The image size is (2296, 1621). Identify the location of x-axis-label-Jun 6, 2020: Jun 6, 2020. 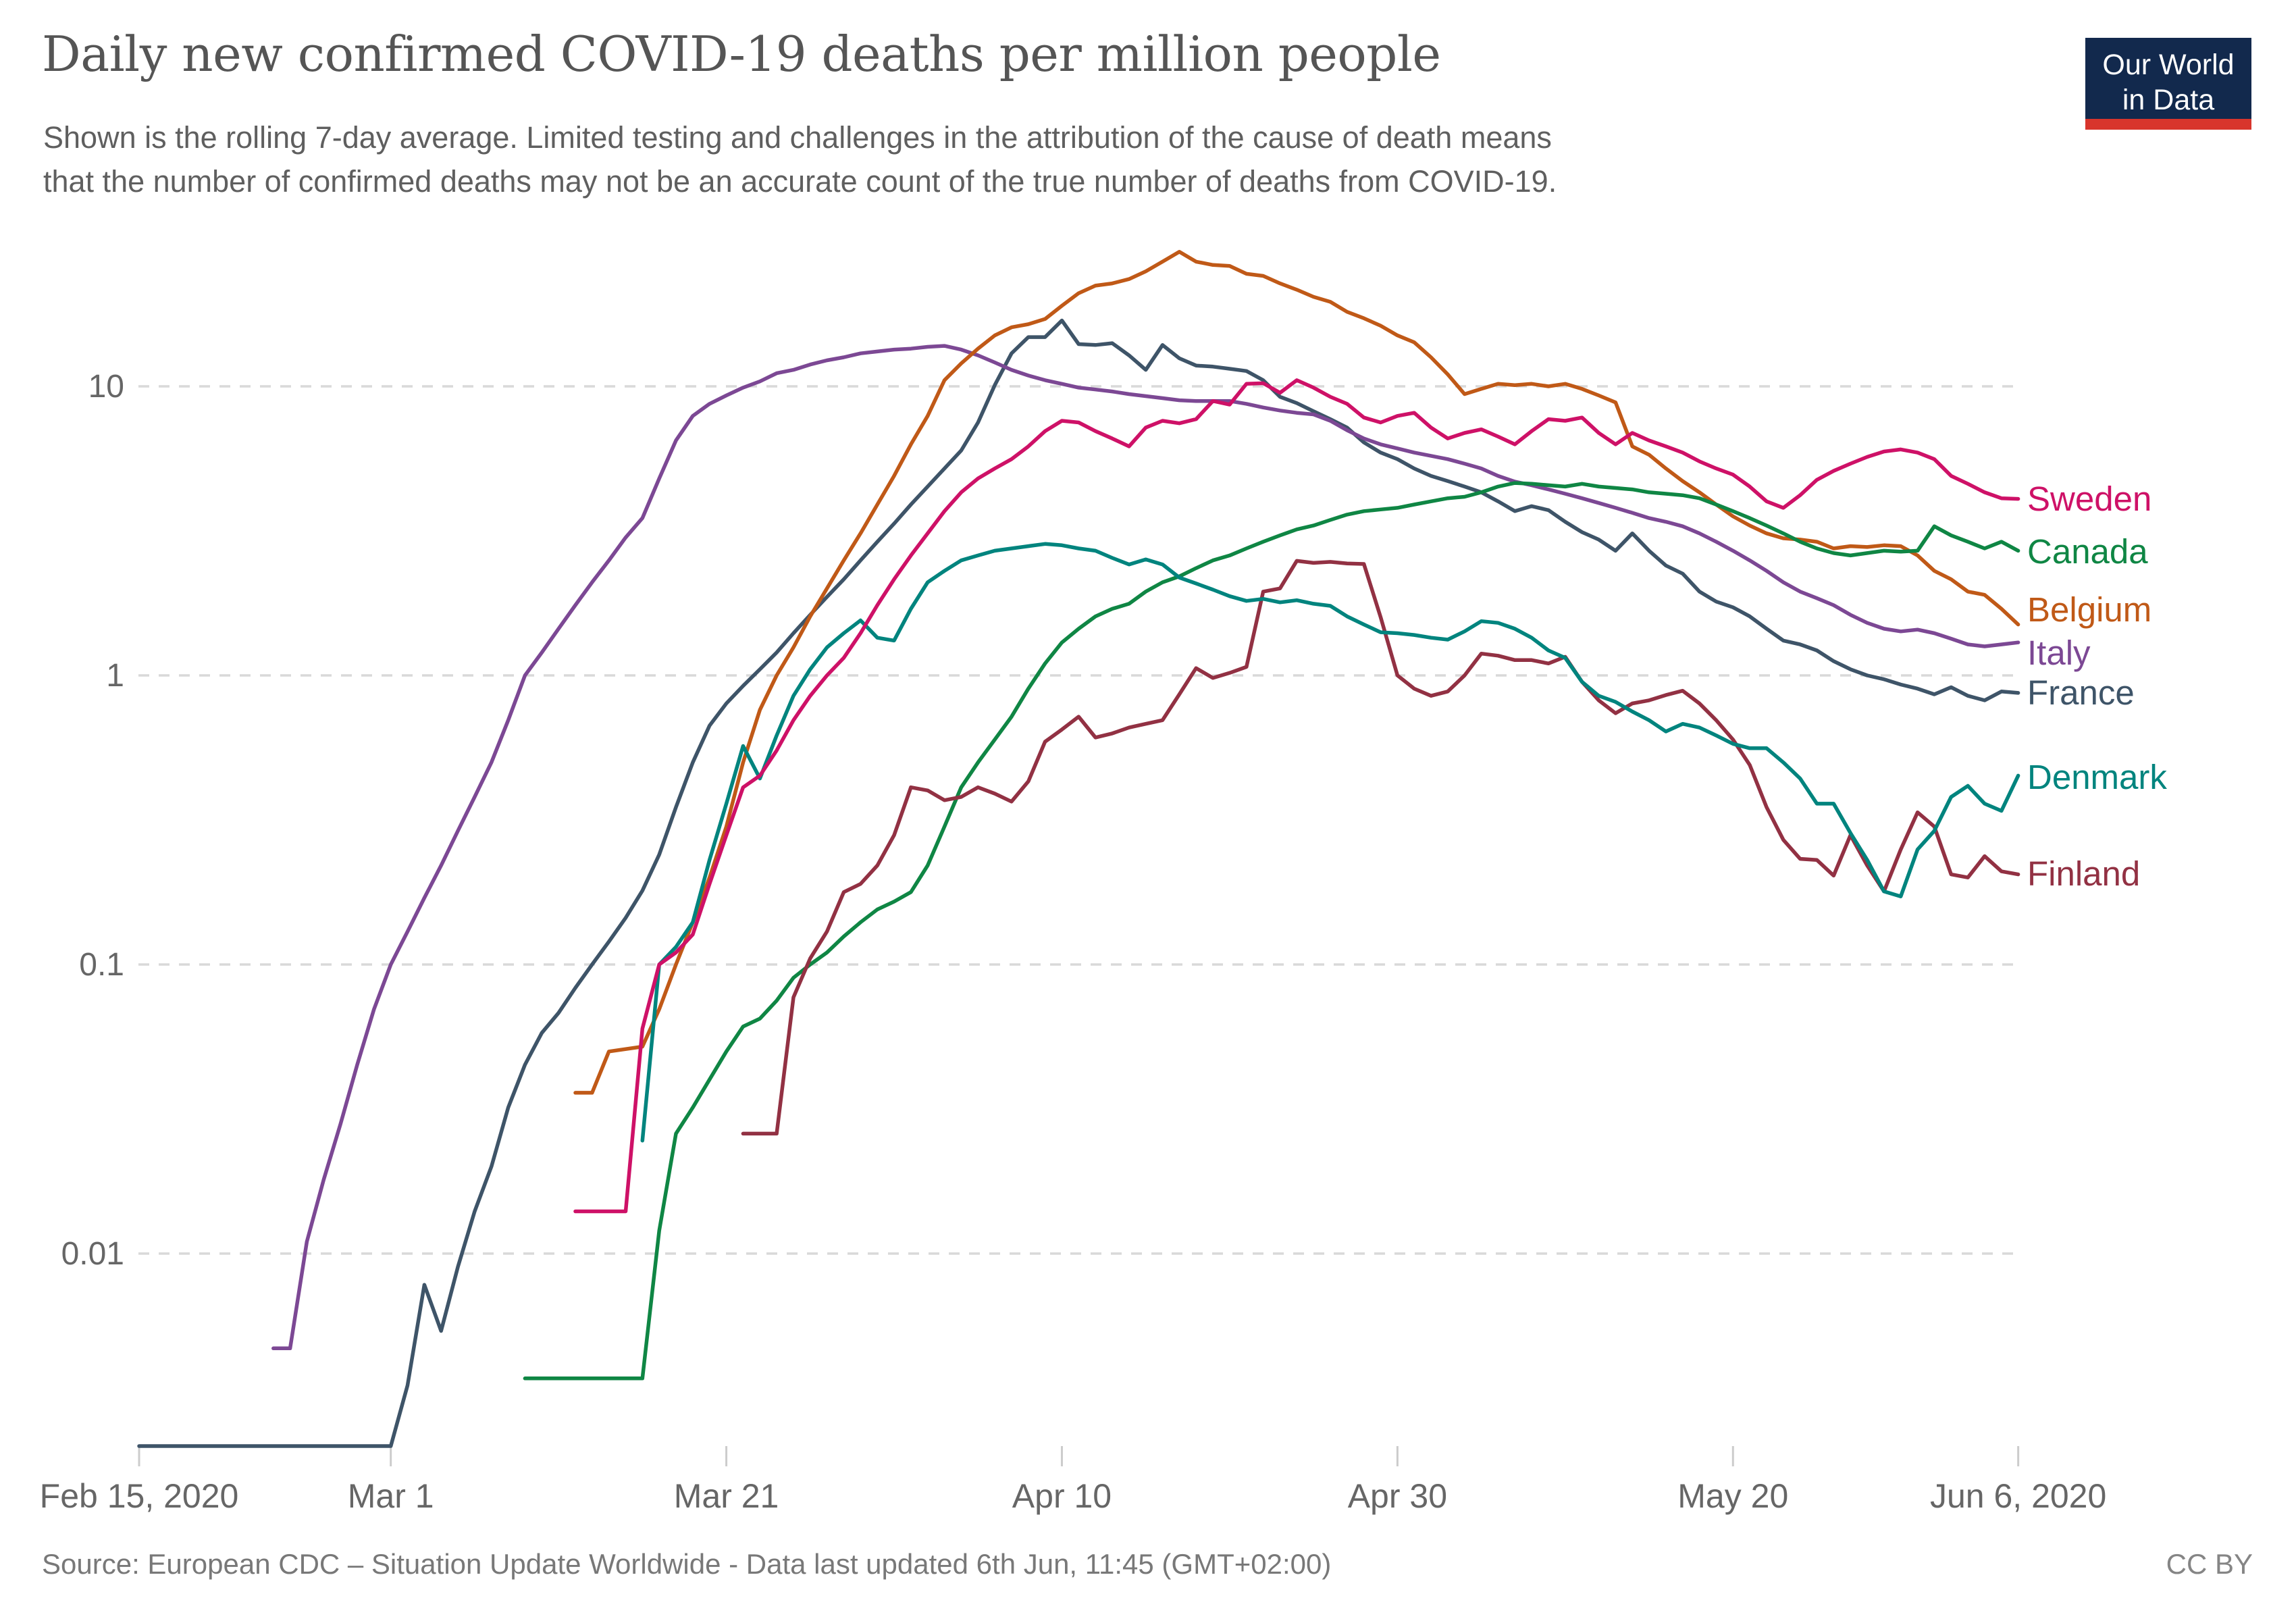
(2018, 1496).